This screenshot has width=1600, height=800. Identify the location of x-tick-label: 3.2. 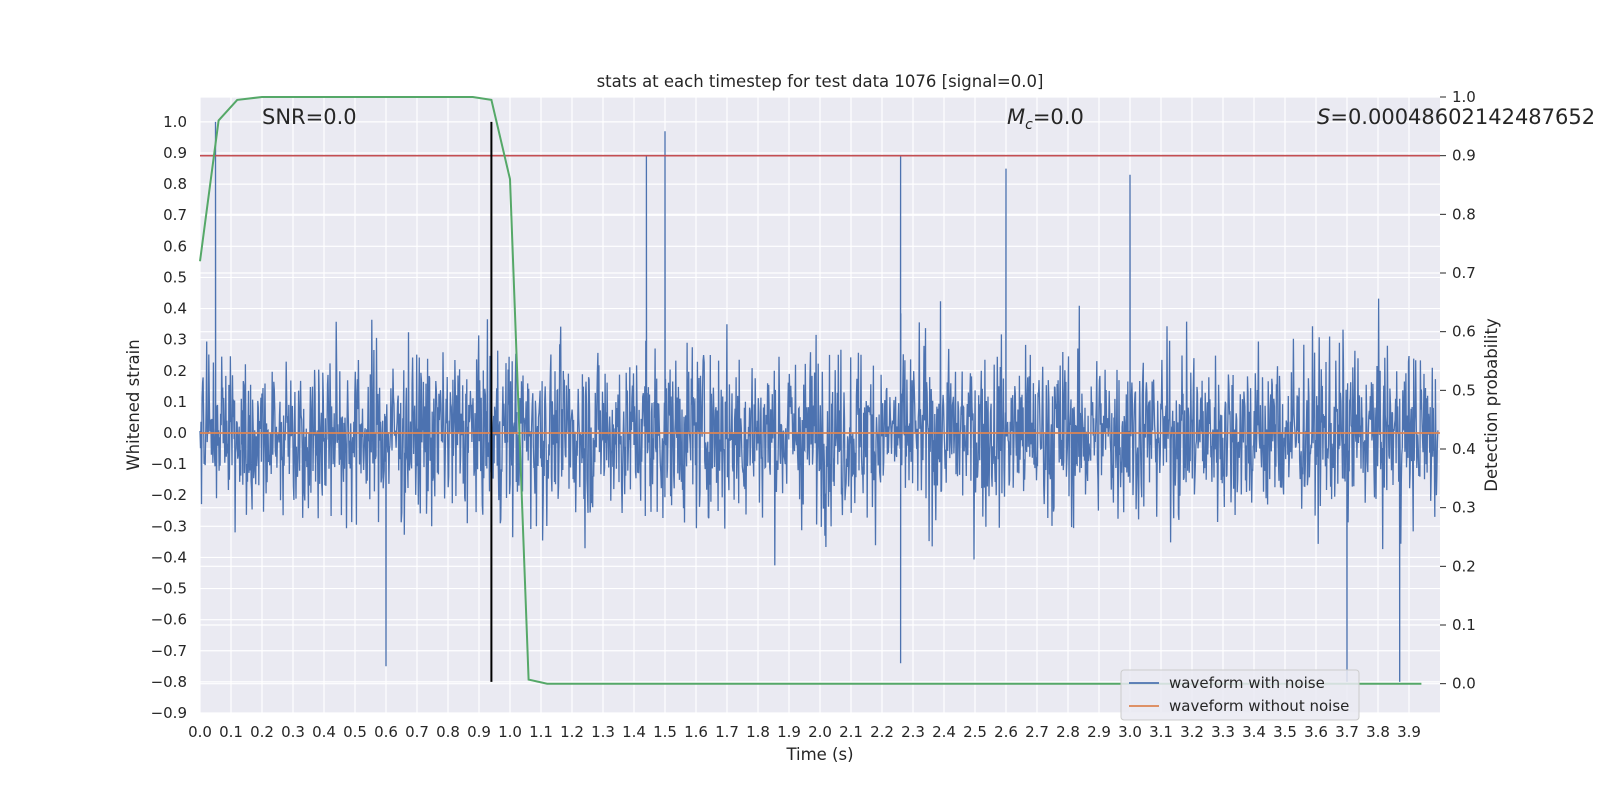
(1192, 732).